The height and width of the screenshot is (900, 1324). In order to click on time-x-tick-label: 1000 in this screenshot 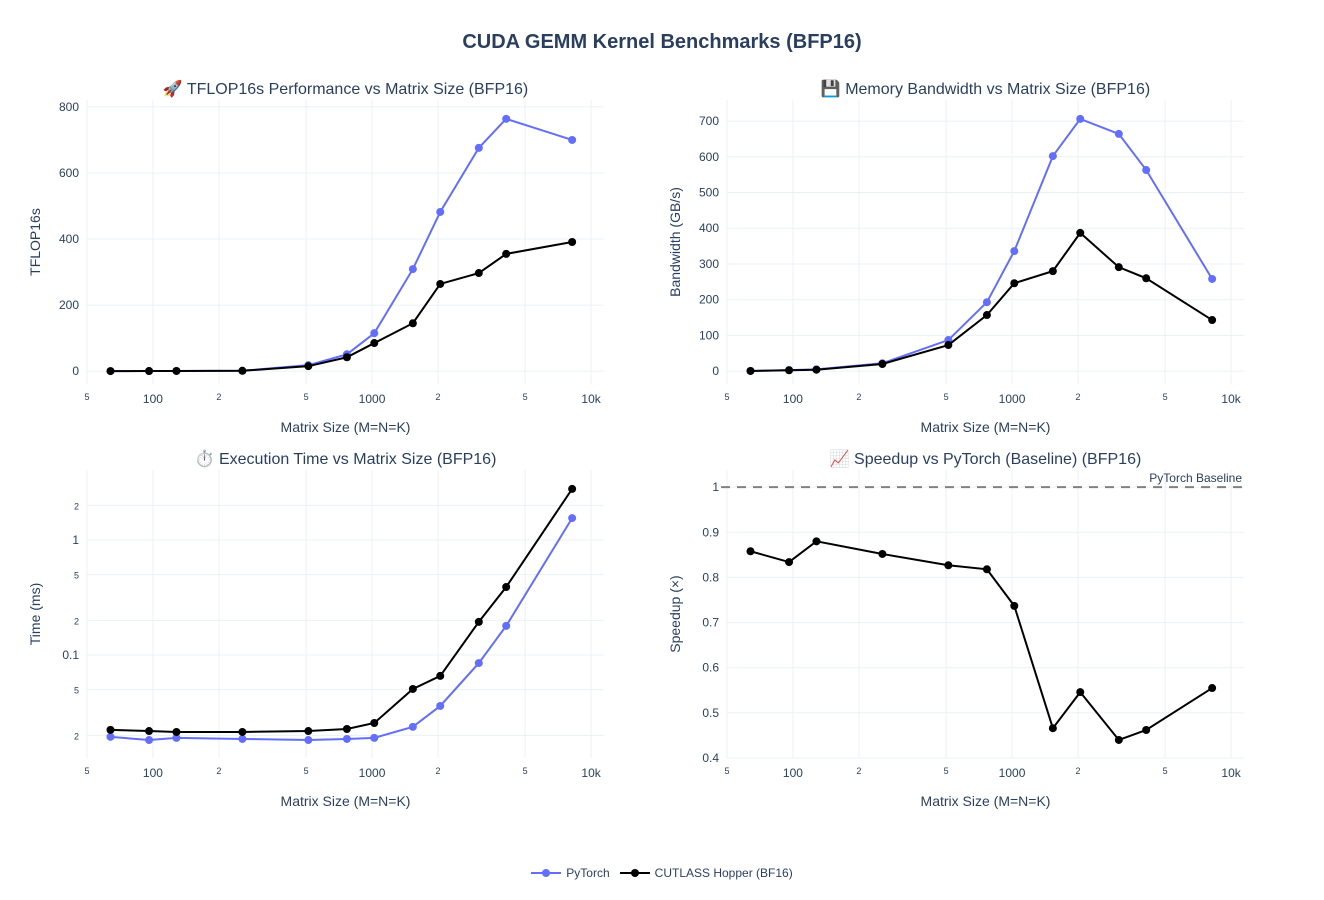, I will do `click(372, 773)`.